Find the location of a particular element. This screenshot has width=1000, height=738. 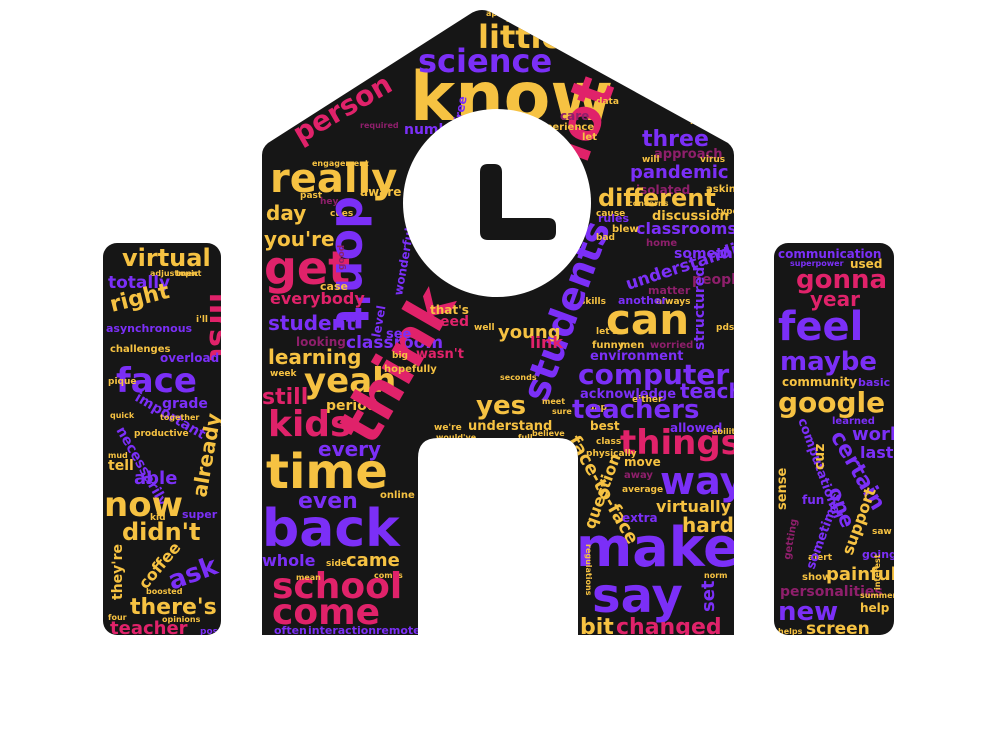

word-able: able is located at coordinates (155, 478).